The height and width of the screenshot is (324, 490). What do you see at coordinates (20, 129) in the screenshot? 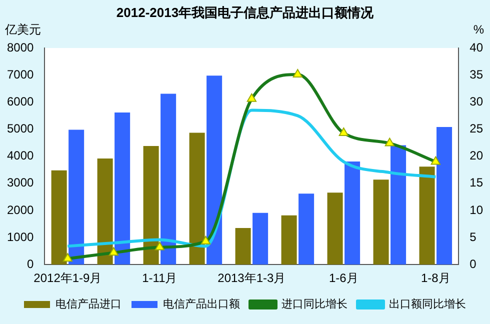
I see `y-tick-label: 5000` at bounding box center [20, 129].